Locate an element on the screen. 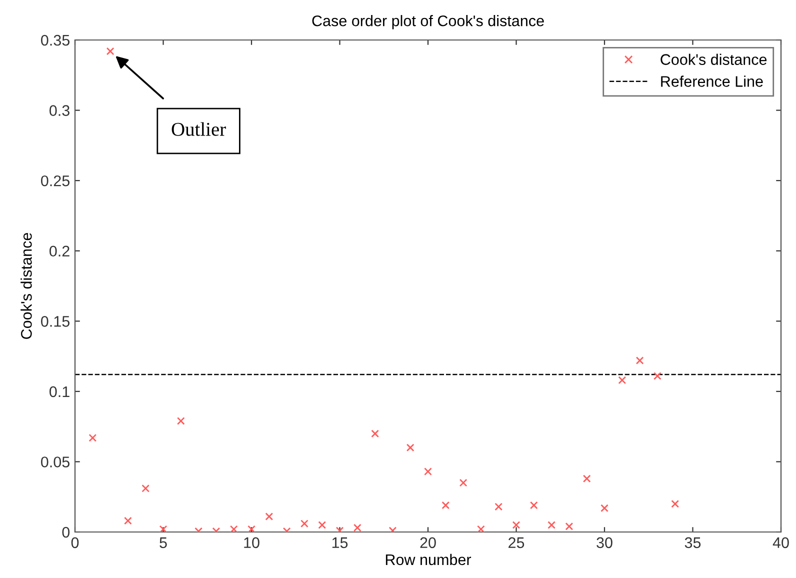 This screenshot has height=578, width=796. y-tick-label: 0.25 is located at coordinates (55, 180).